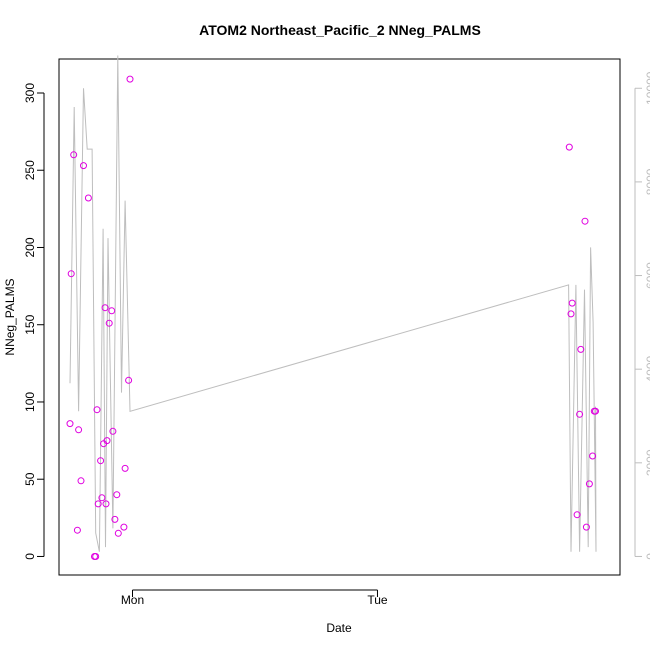 The height and width of the screenshot is (650, 650). I want to click on y2-tick-label: 4000, so click(647, 369).